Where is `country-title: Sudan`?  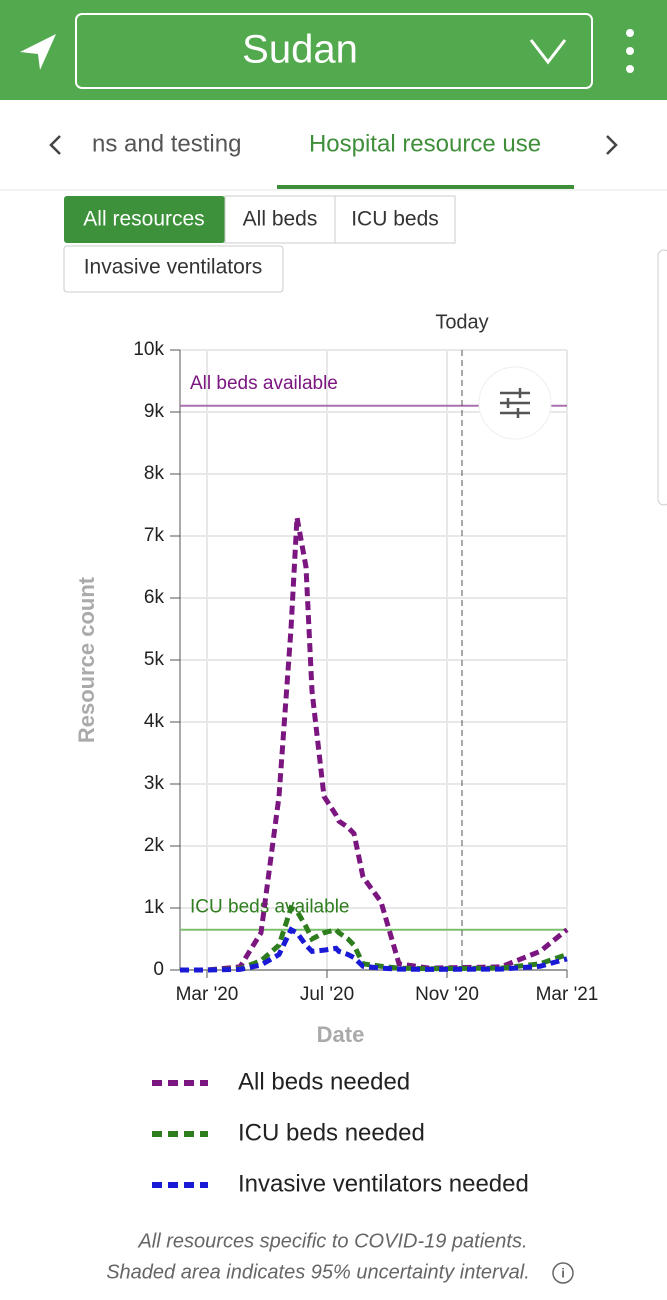
country-title: Sudan is located at coordinates (300, 50).